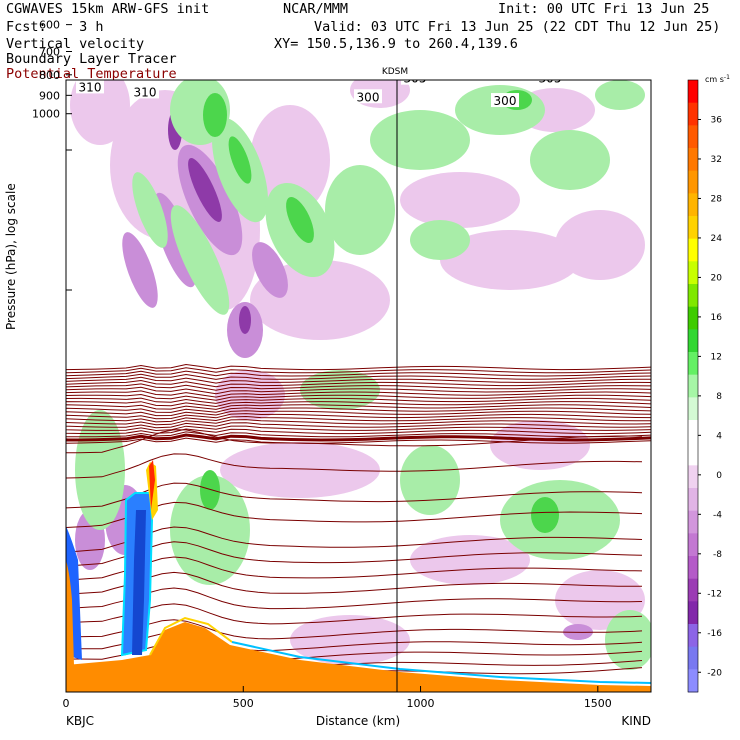 The image size is (740, 740). I want to click on x-tick-label: 1500, so click(598, 703).